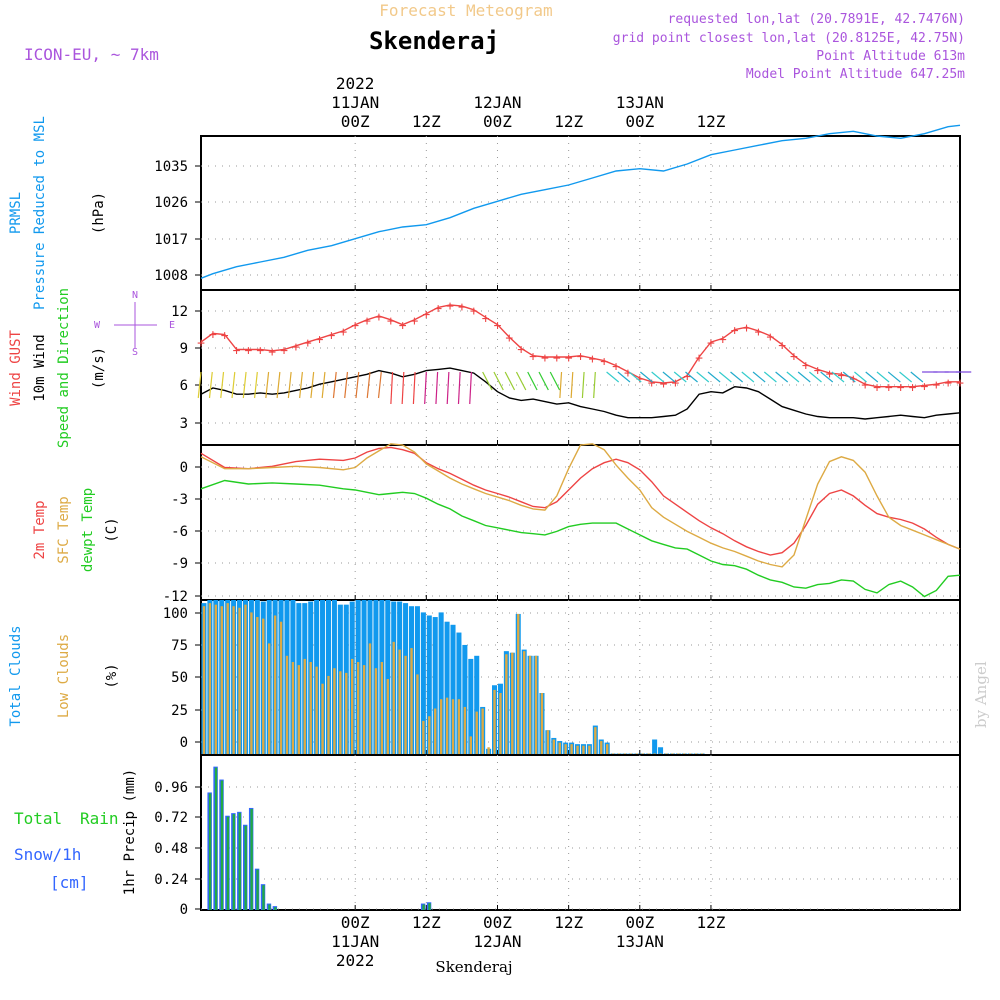 The image size is (1000, 1000). What do you see at coordinates (171, 276) in the screenshot?
I see `y-tick-label: 1008` at bounding box center [171, 276].